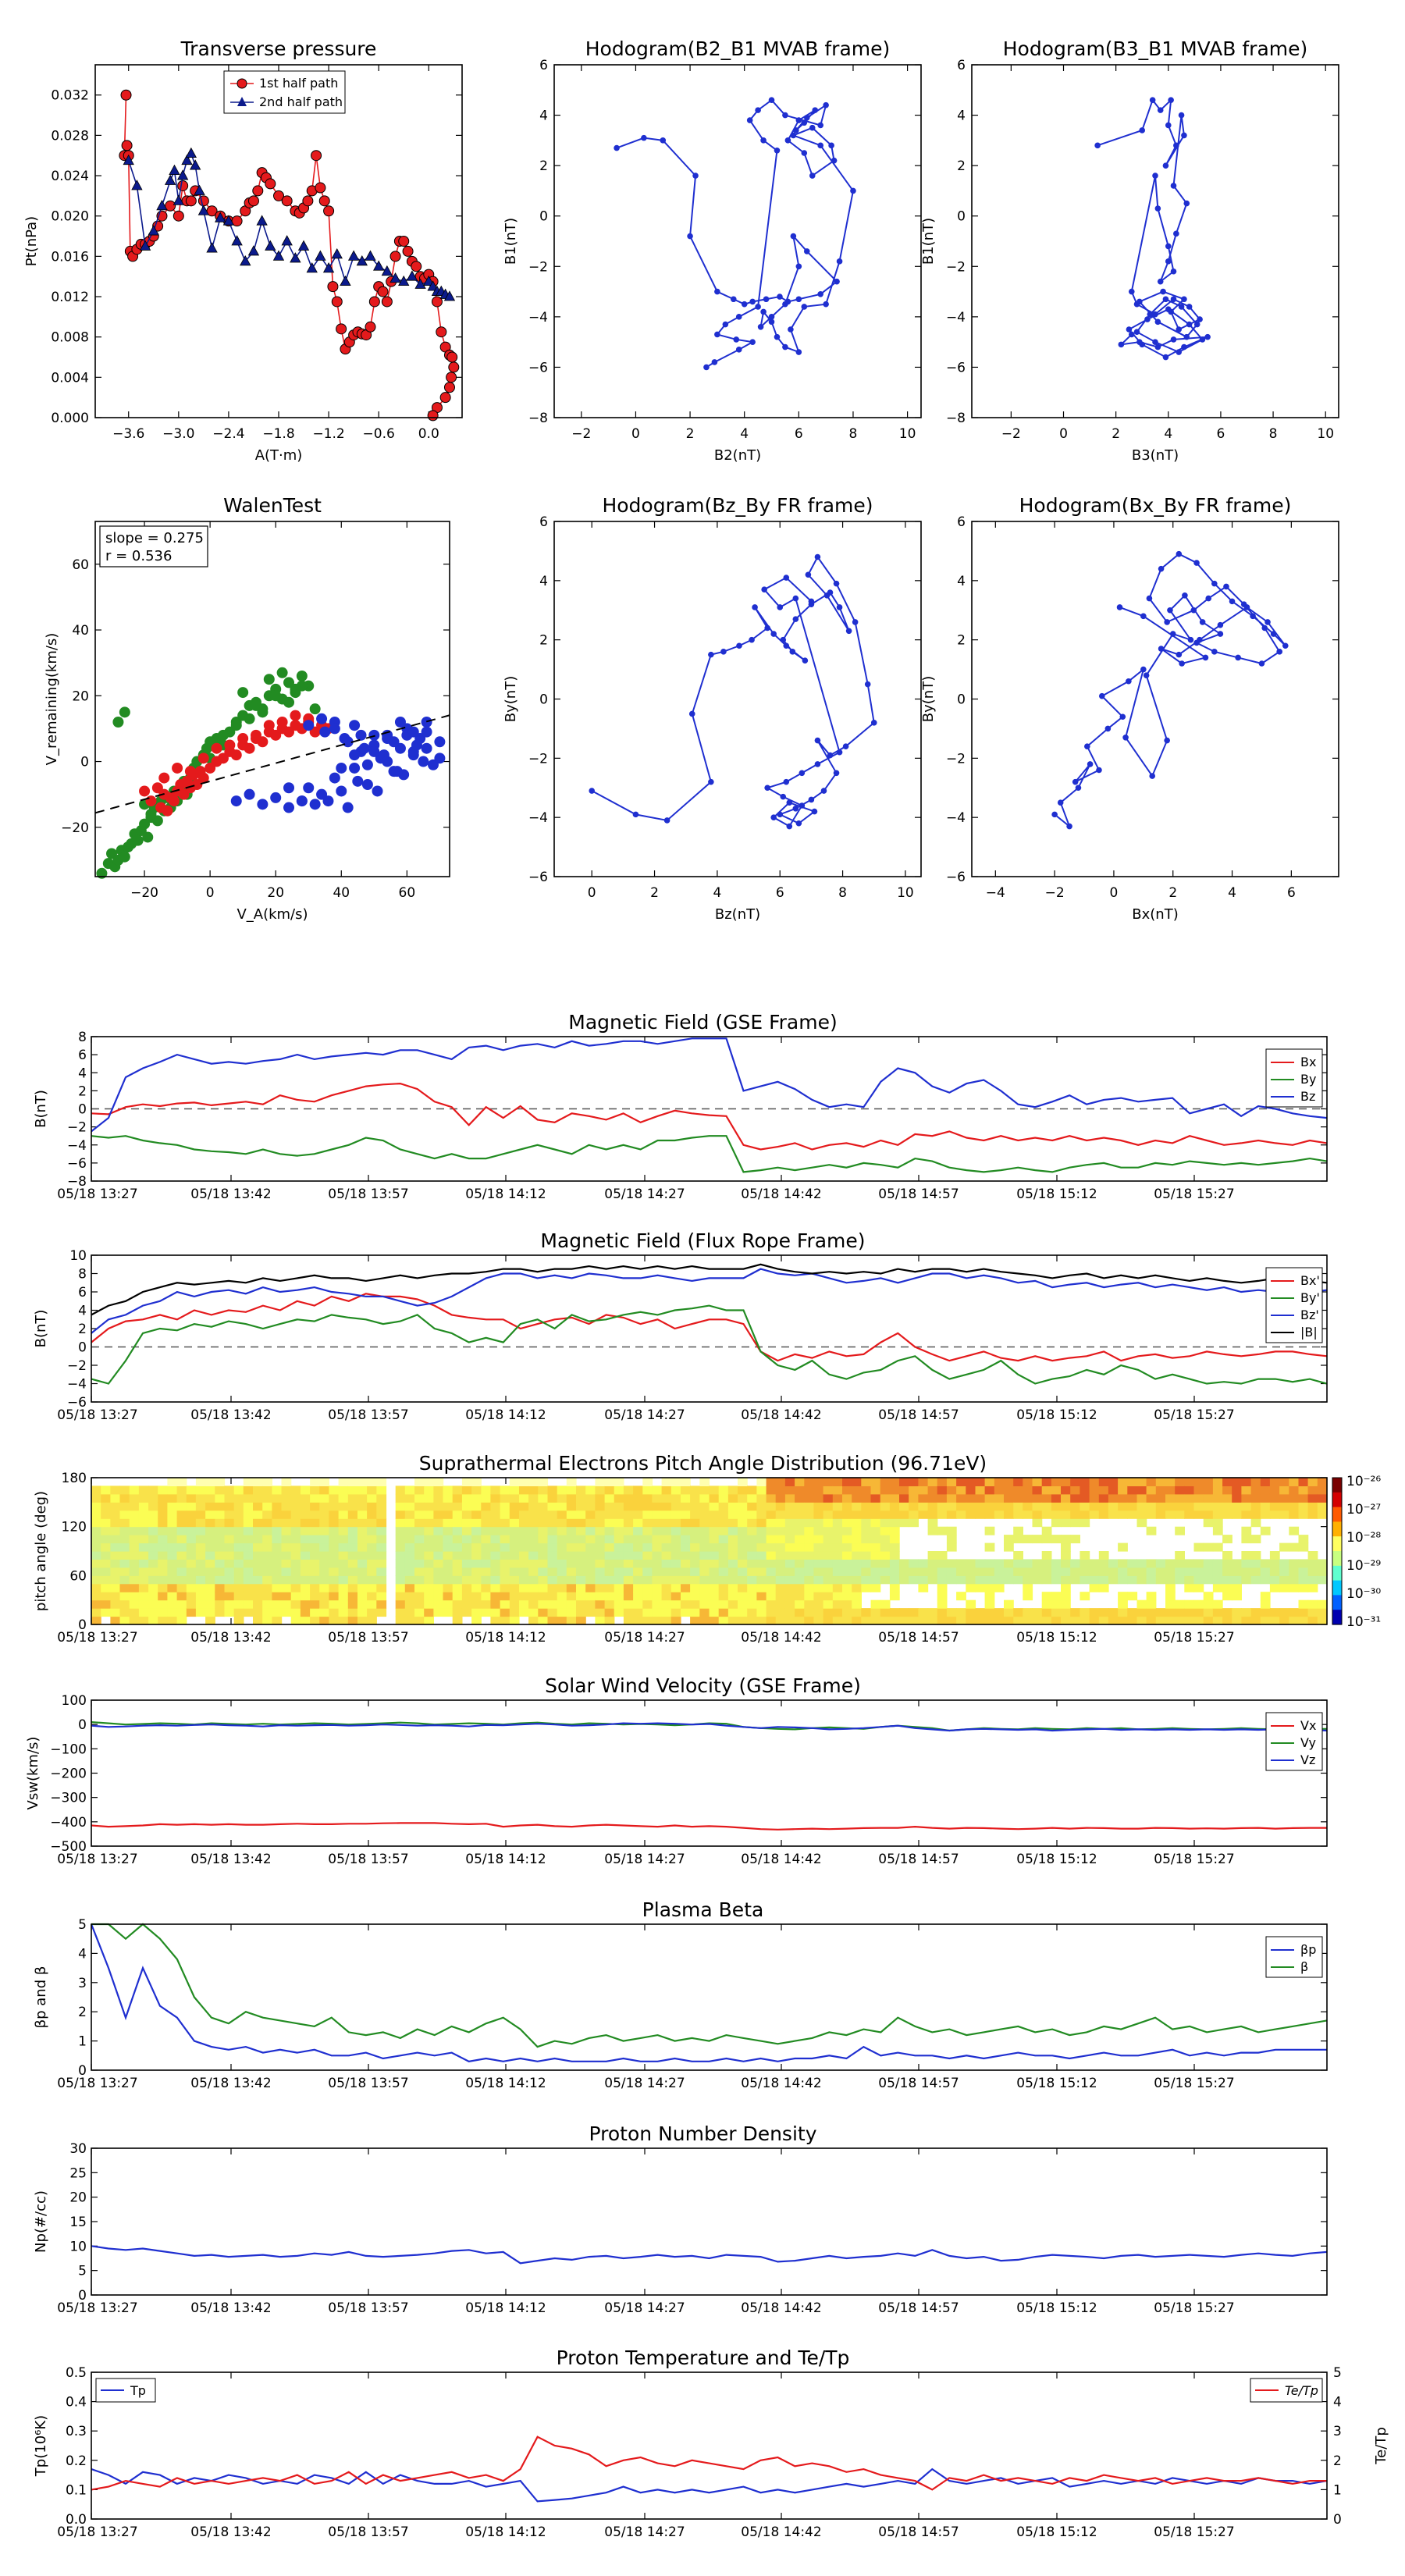  Describe the element at coordinates (68, 1823) in the screenshot. I see `vsw-ytick-label: −400` at that location.